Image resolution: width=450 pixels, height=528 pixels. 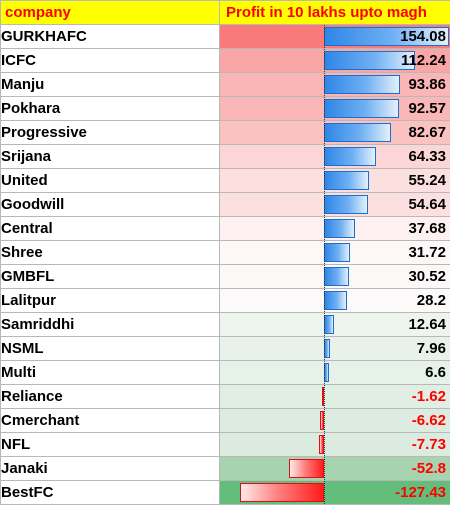 I want to click on table-row: United 55.24, so click(x=225, y=180).